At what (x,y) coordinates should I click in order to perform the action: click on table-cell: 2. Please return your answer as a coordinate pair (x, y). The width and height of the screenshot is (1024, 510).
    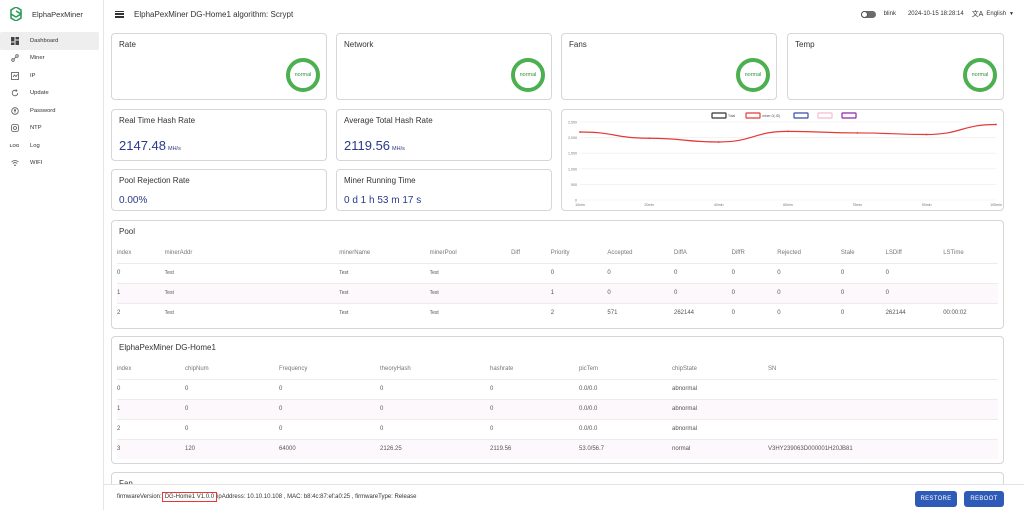
    Looking at the image, I should click on (579, 312).